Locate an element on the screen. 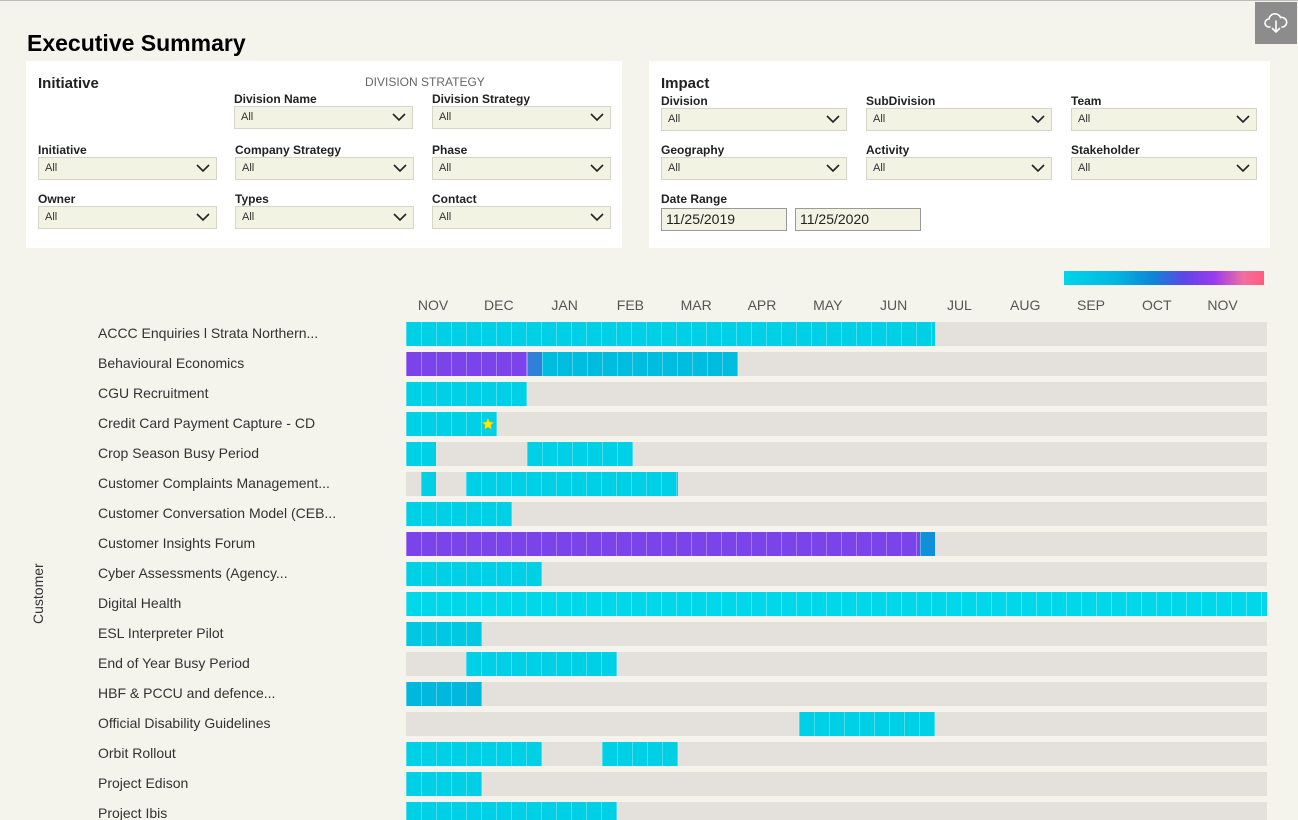 This screenshot has height=820, width=1298. company-strategy-dropdown: All is located at coordinates (324, 168).